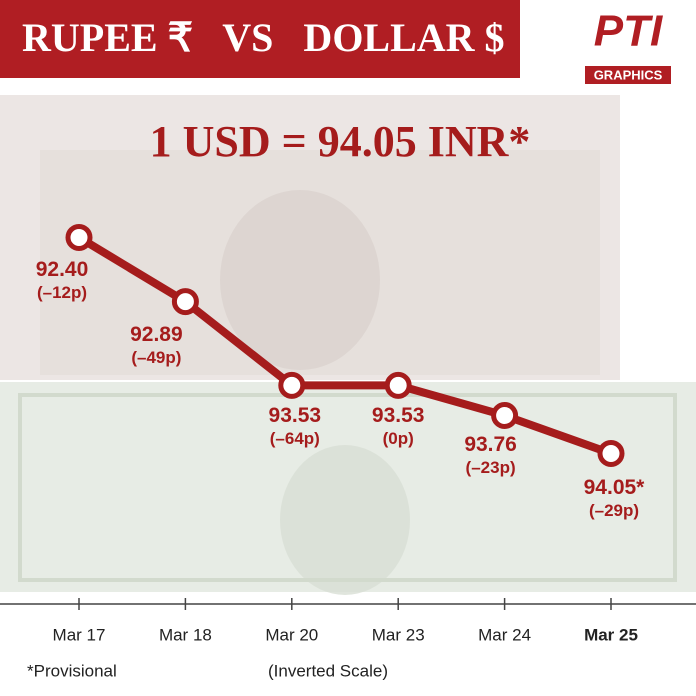  Describe the element at coordinates (340, 141) in the screenshot. I see `chart-title: 1 USD = 94.05 INR*` at that location.